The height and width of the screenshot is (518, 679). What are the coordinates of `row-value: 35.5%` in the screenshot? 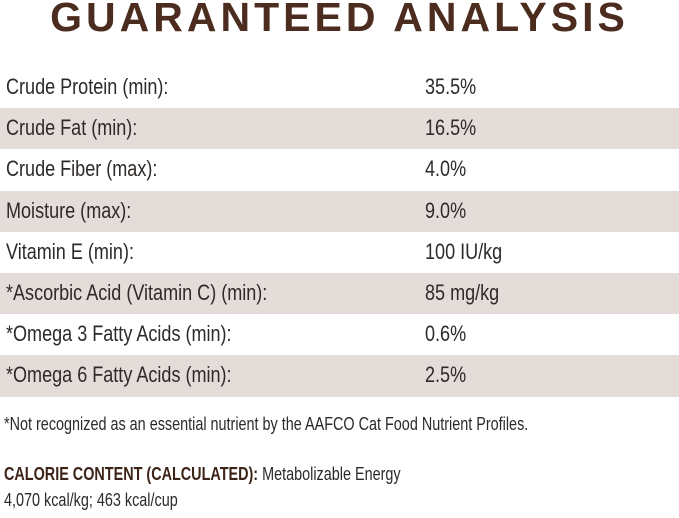 It's located at (451, 86).